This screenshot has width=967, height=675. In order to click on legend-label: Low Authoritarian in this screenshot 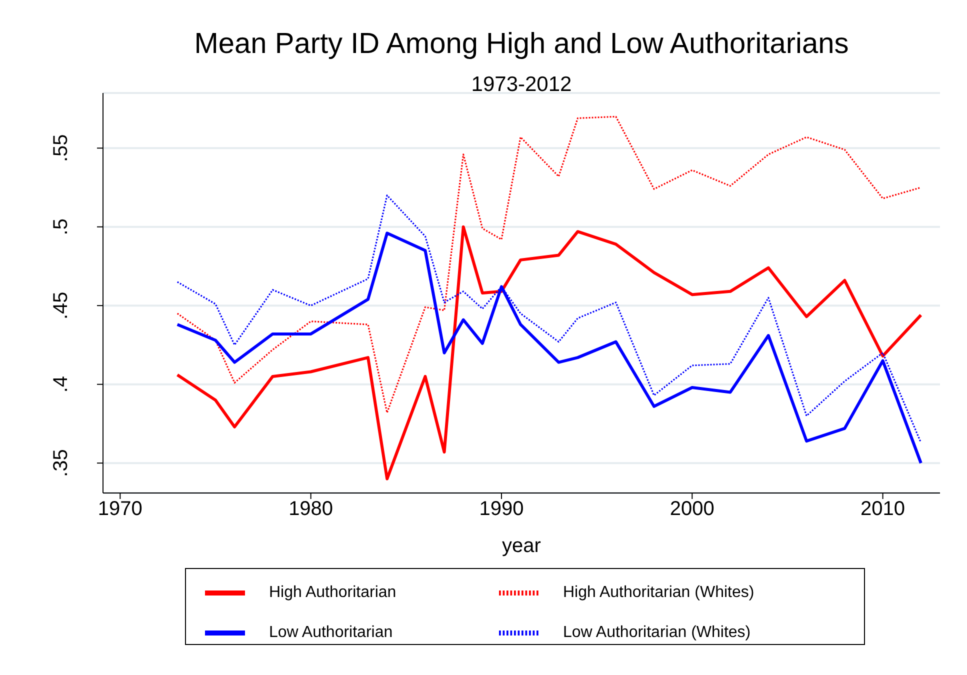, I will do `click(331, 633)`.